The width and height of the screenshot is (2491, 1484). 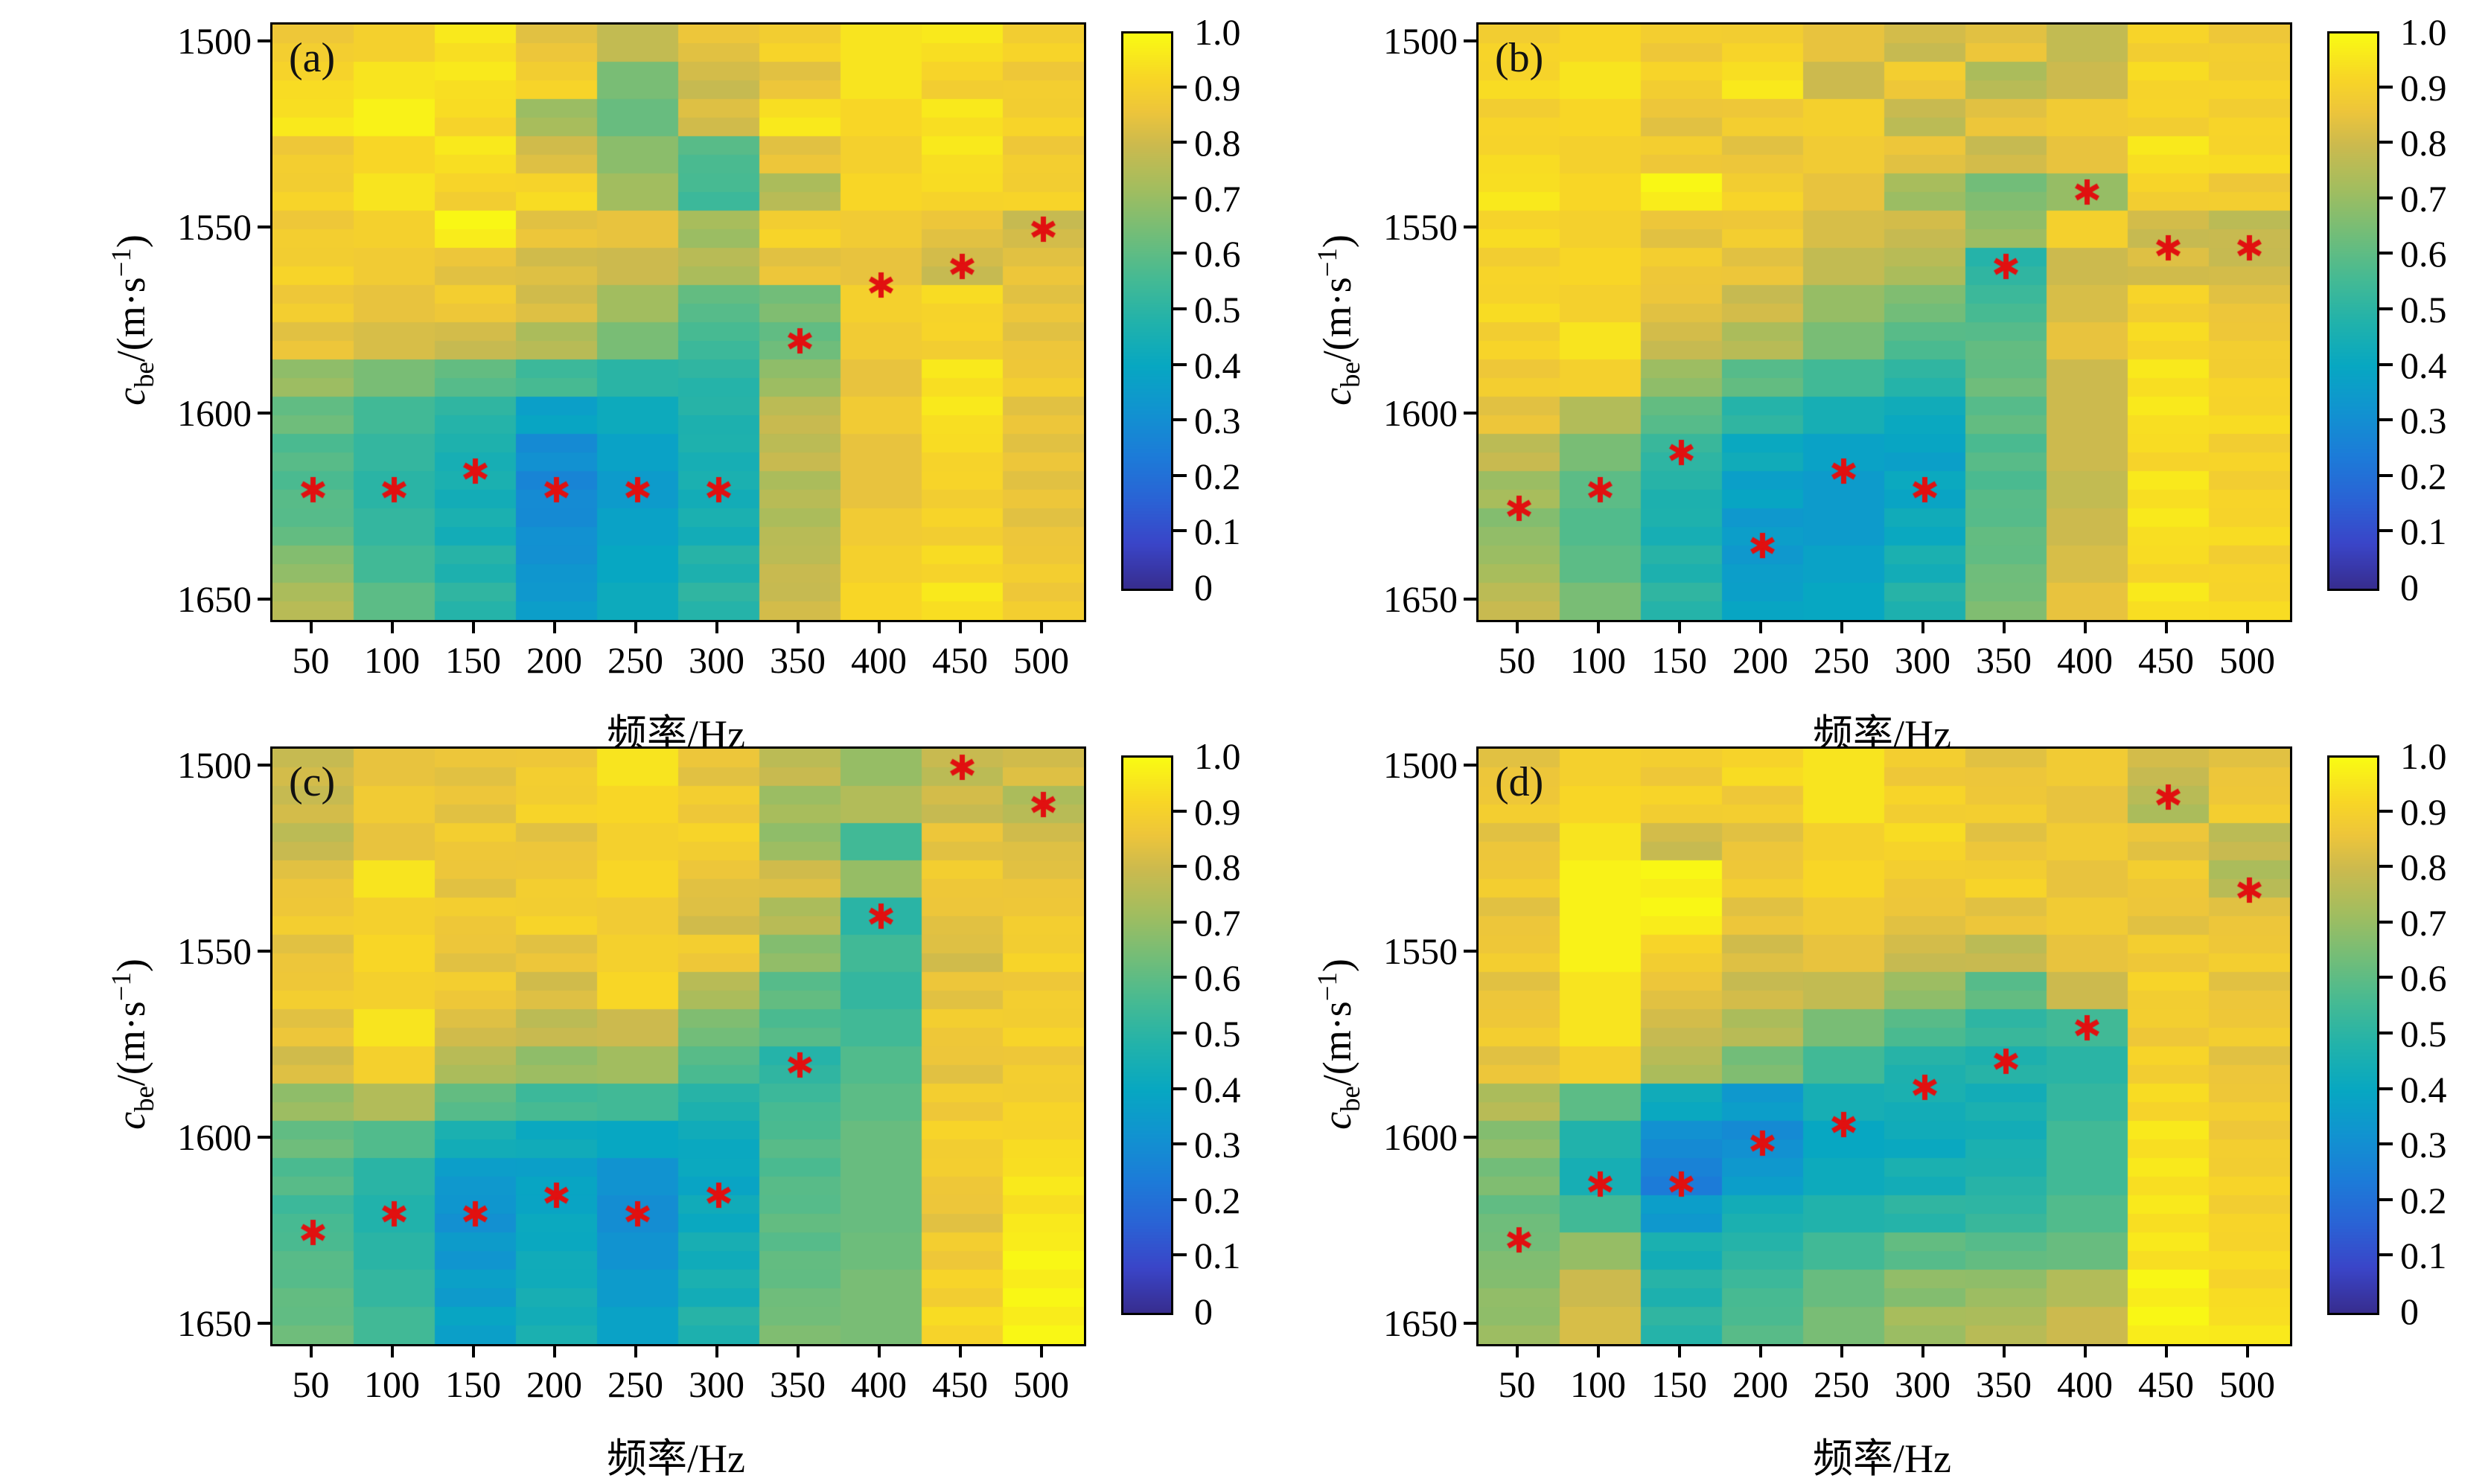 What do you see at coordinates (2353, 1035) in the screenshot?
I see `colorbar-d` at bounding box center [2353, 1035].